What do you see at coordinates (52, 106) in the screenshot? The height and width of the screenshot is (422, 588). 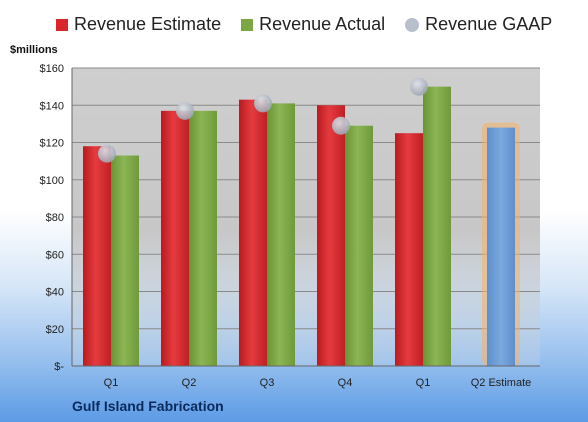 I see `y-tick-label: $140` at bounding box center [52, 106].